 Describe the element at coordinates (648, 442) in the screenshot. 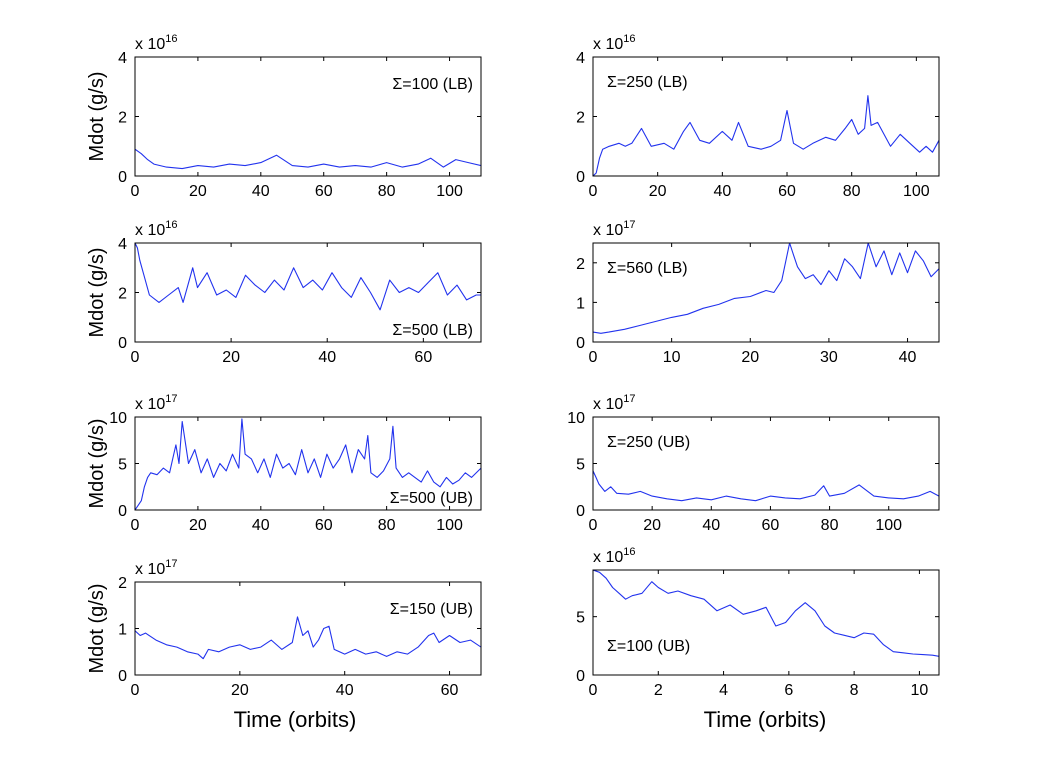

I see `series-annotation: Σ=250 (UB)` at that location.